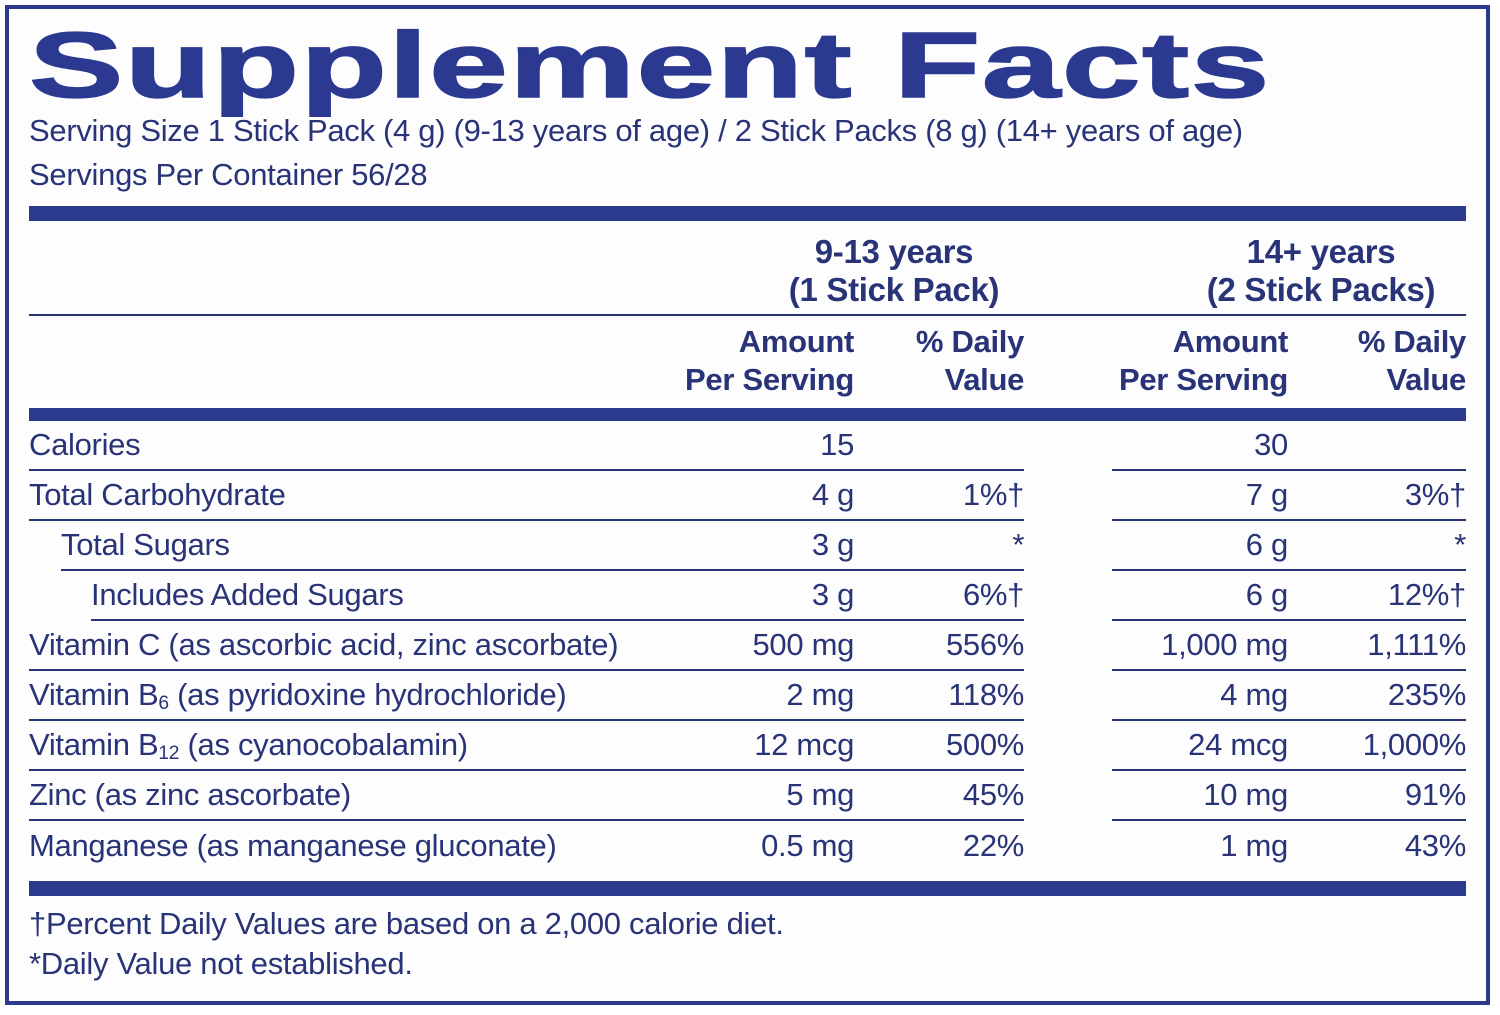  What do you see at coordinates (1203, 360) in the screenshot?
I see `amount-header-group2: Amount Per Serving` at bounding box center [1203, 360].